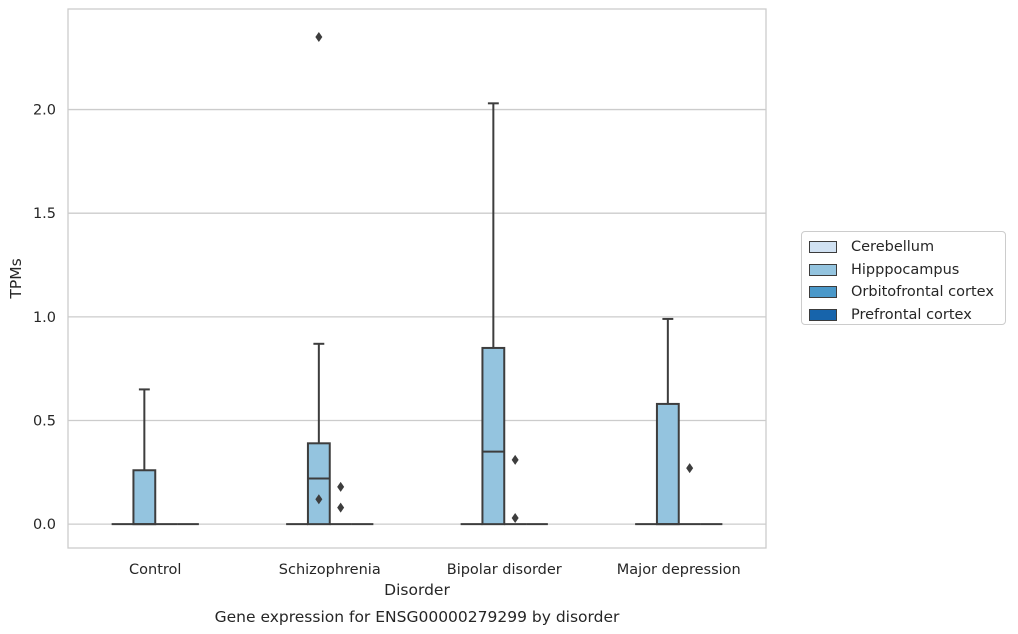  What do you see at coordinates (922, 292) in the screenshot?
I see `legend-label-orbitofrontal-cortex: Orbitofrontal cortex` at bounding box center [922, 292].